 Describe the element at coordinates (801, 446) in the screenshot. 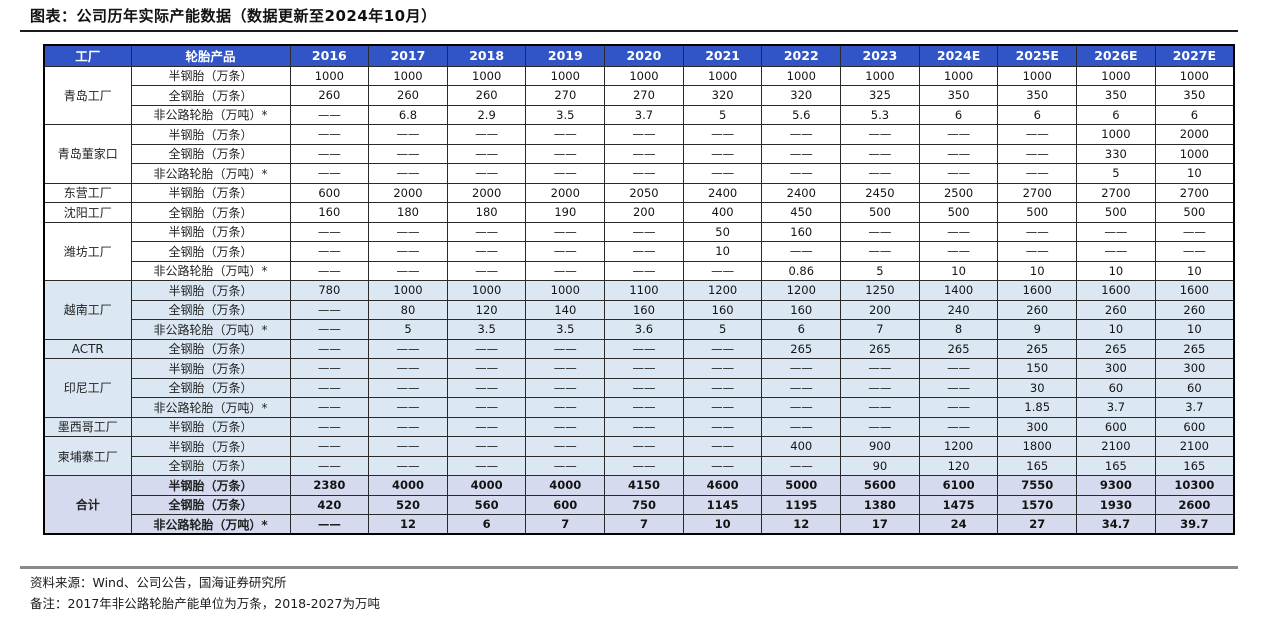

I see `value-cell: 400` at that location.